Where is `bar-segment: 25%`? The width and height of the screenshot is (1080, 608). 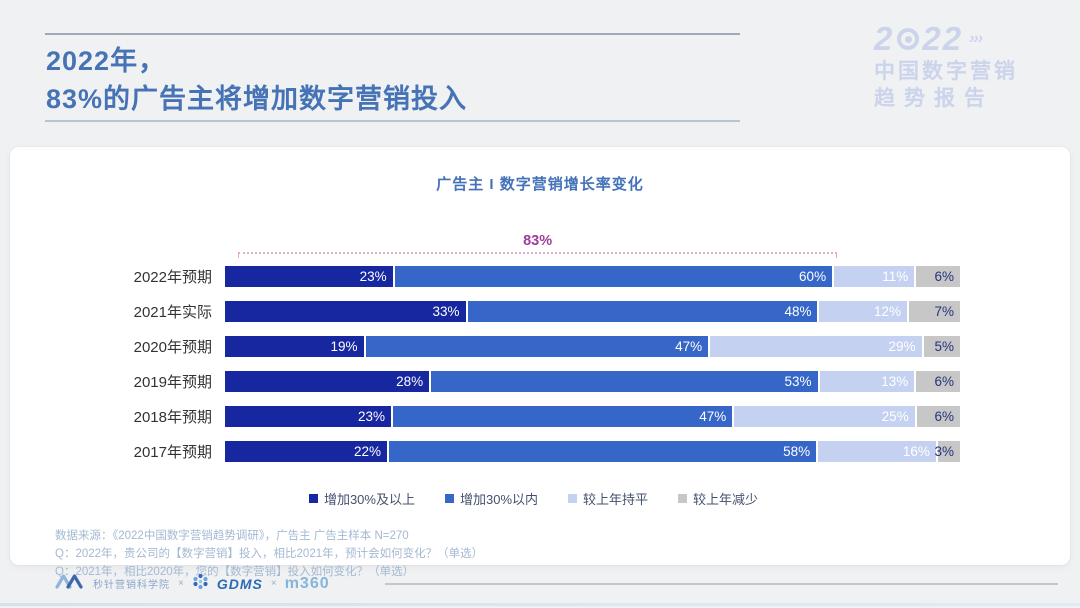 bar-segment: 25% is located at coordinates (824, 416).